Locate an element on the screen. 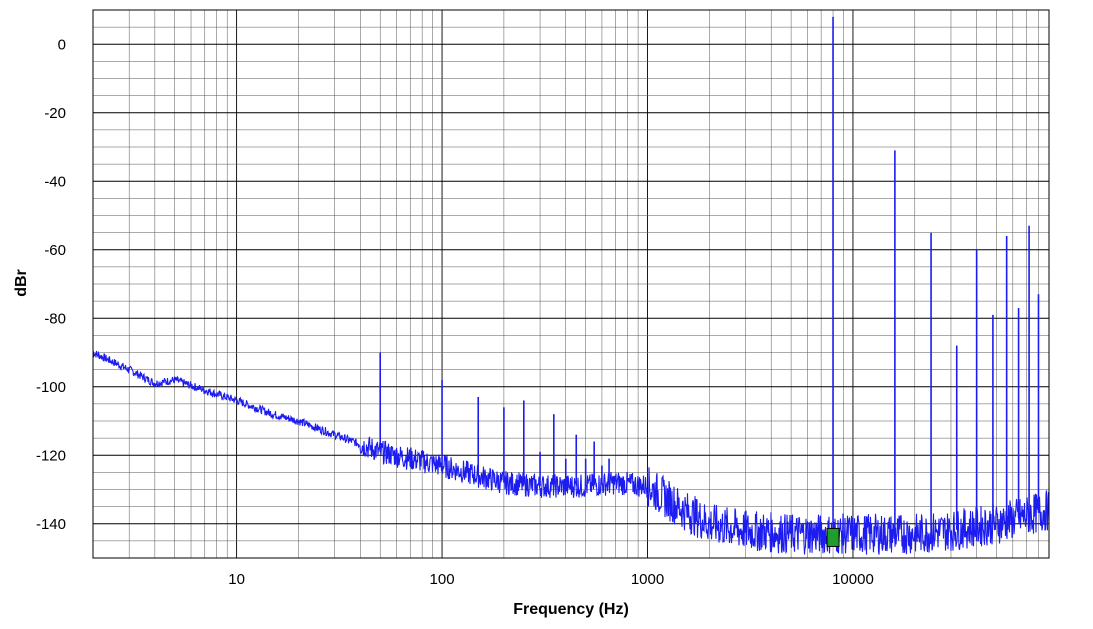  x-tick-label: 10000 is located at coordinates (853, 579).